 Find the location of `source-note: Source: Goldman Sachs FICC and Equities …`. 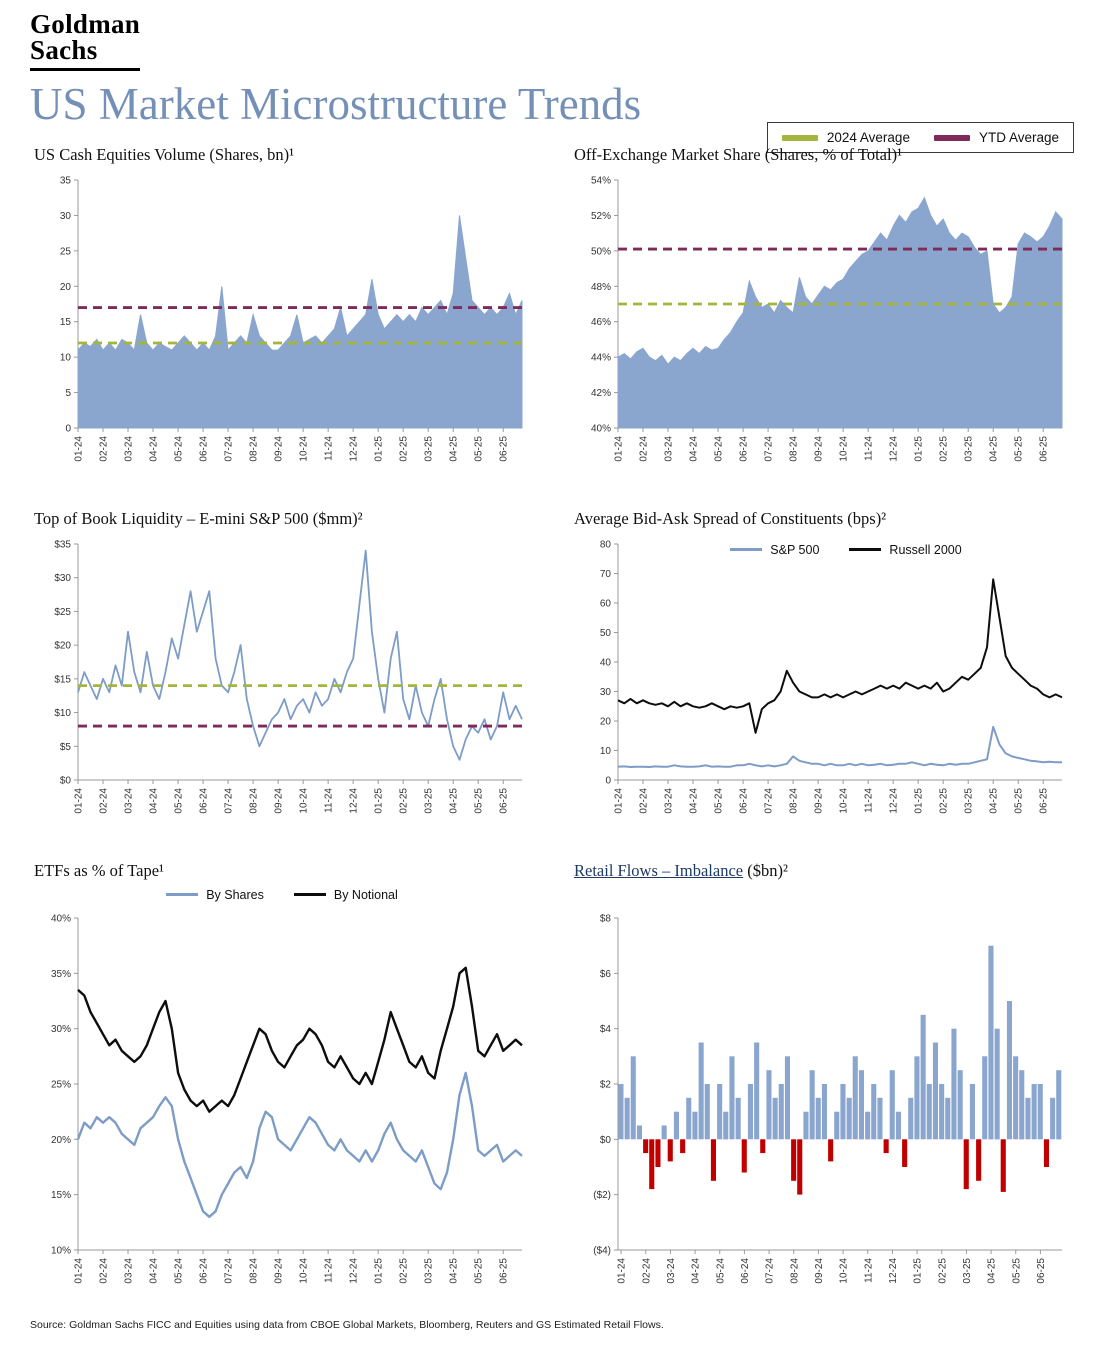

source-note: Source: Goldman Sachs FICC and Equities … is located at coordinates (347, 1324).